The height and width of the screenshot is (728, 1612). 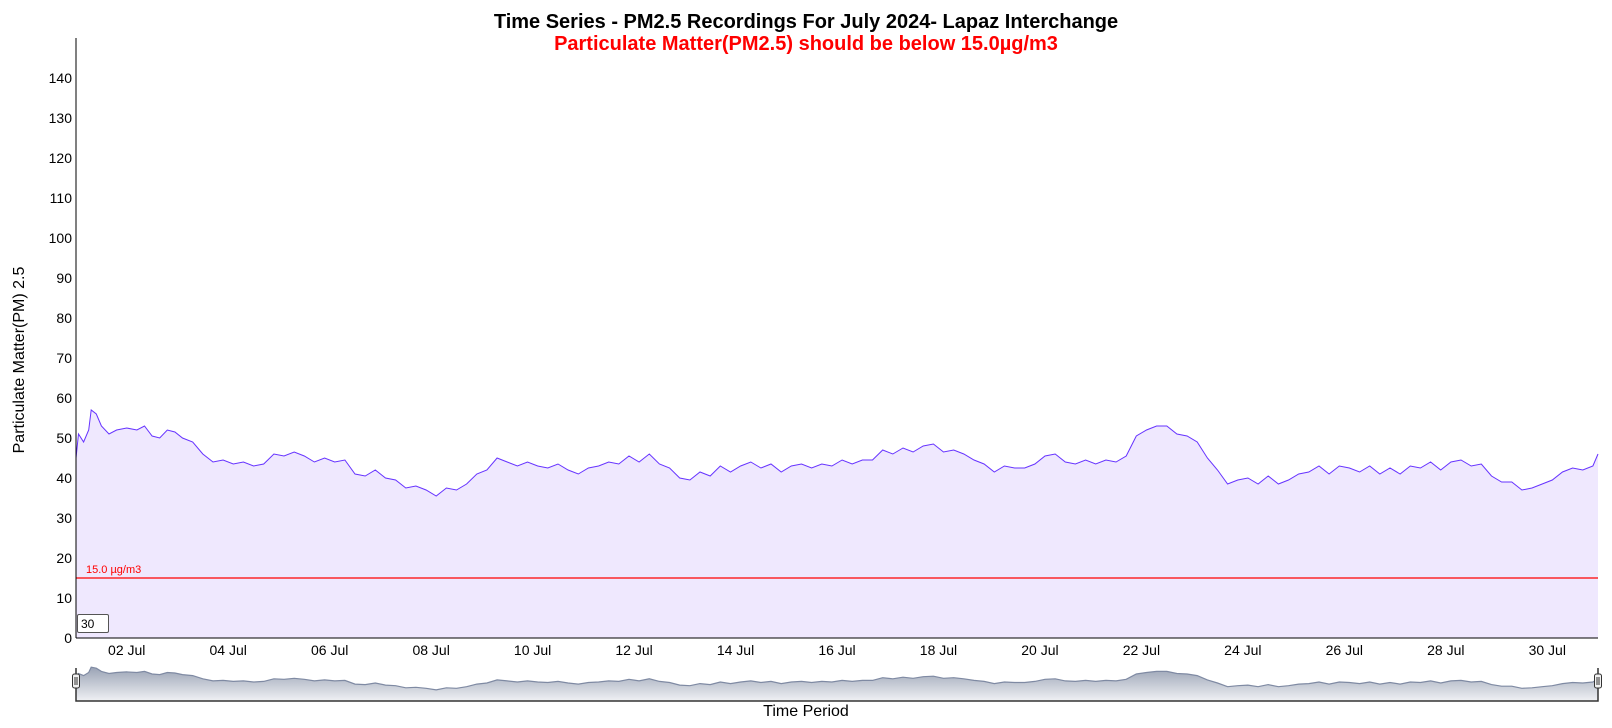 I want to click on x-tick-label: 16 Jul, so click(x=836, y=650).